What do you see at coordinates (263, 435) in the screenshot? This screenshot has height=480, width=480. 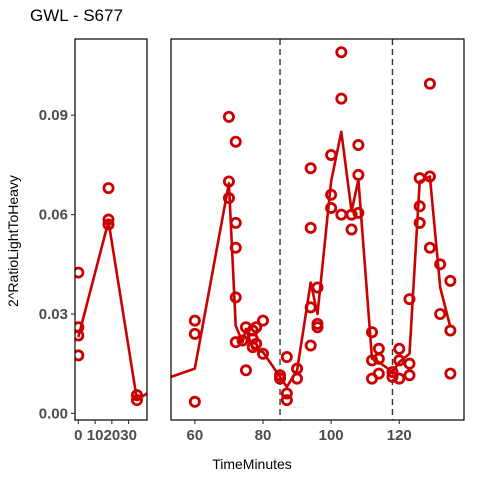 I see `x-tick-label: 80` at bounding box center [263, 435].